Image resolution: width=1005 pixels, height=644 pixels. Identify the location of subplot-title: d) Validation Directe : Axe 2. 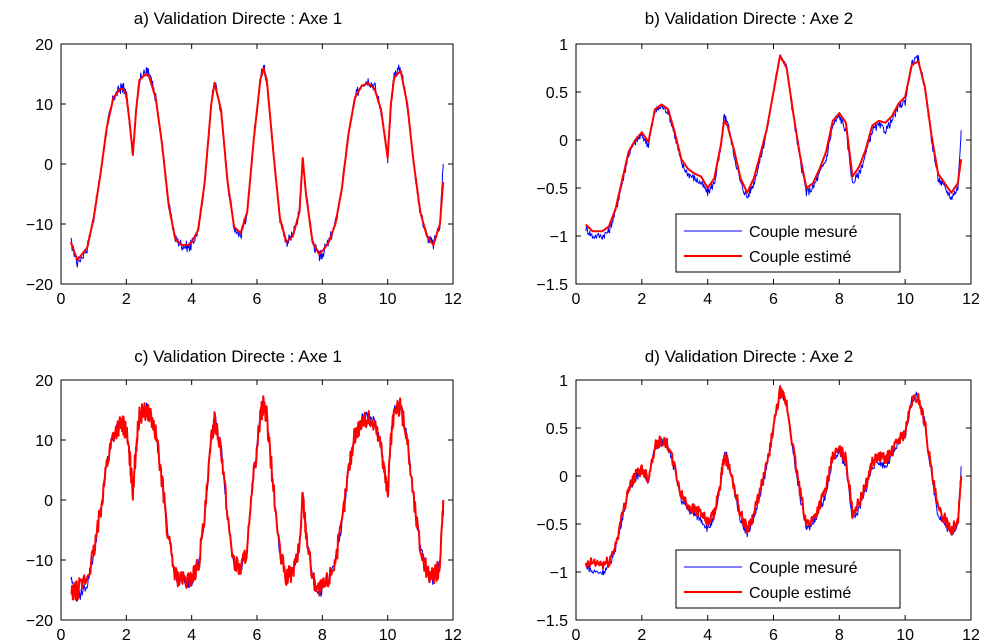
(749, 356).